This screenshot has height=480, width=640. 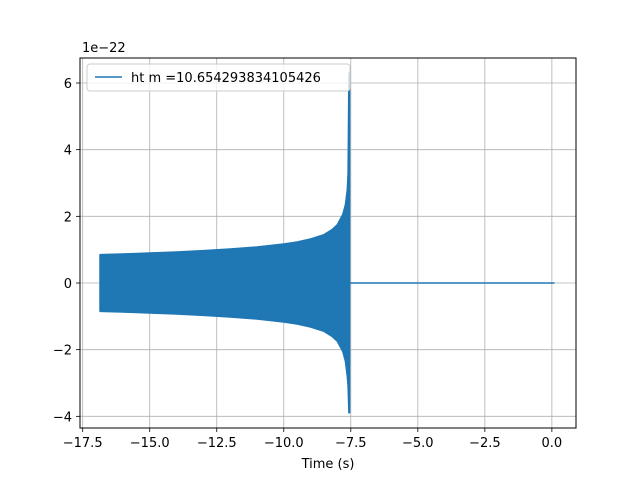 I want to click on y-offset-label: 1e−22, so click(x=104, y=48).